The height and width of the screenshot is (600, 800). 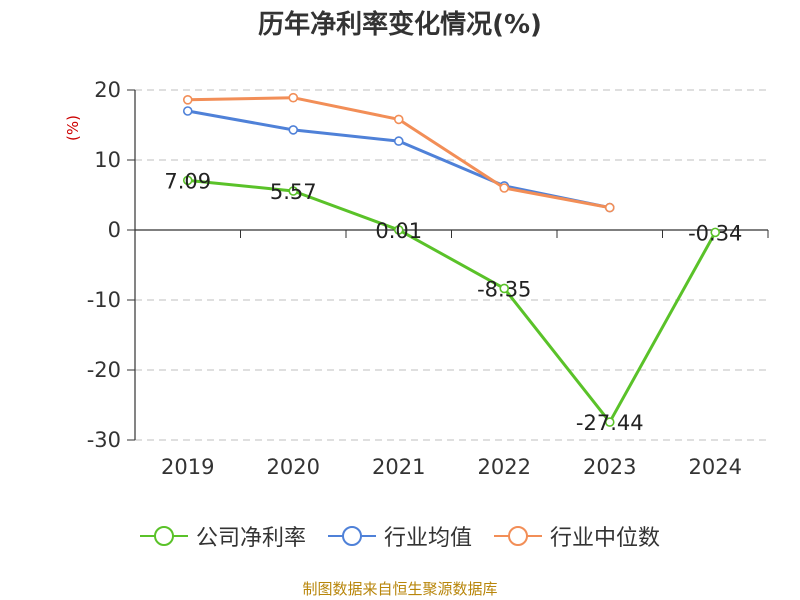 What do you see at coordinates (398, 467) in the screenshot?
I see `x-tick-label: 2021` at bounding box center [398, 467].